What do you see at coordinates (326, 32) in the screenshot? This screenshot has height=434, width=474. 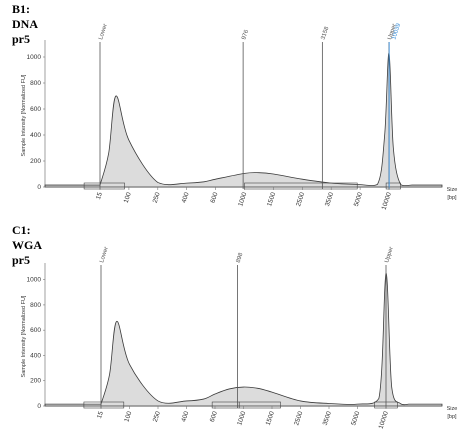 I see `peak-label: 3158` at bounding box center [326, 32].